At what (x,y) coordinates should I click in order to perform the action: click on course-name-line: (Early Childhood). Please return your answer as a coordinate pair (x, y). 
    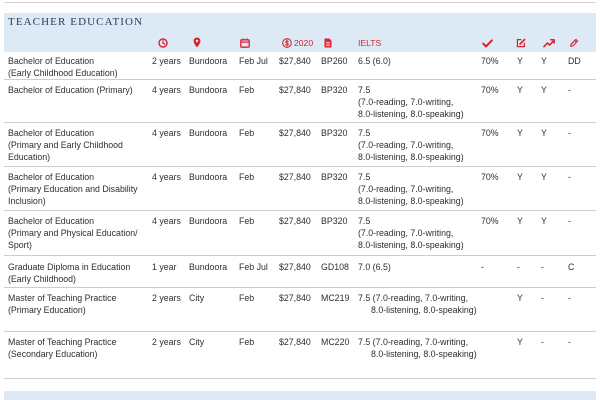
    Looking at the image, I should click on (42, 279).